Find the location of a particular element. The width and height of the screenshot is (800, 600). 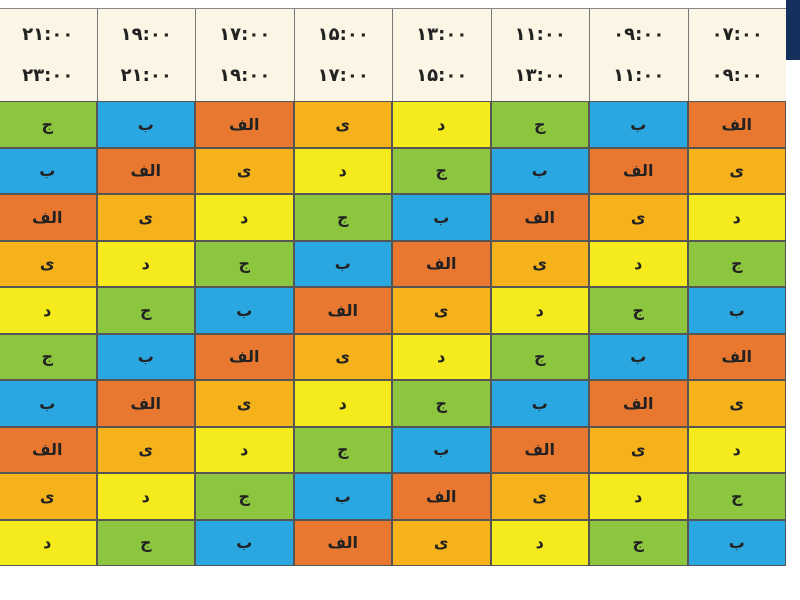

time-start: ۱۵:۰۰ is located at coordinates (343, 34).